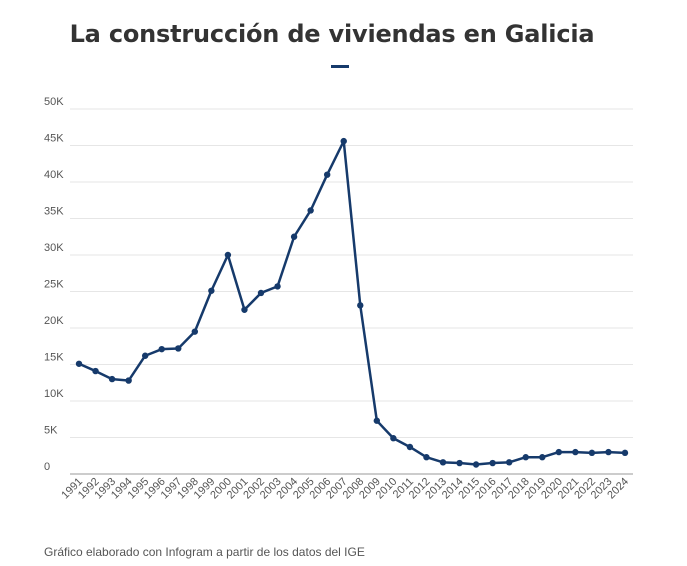  What do you see at coordinates (51, 431) in the screenshot?
I see `y-tick-label: 5K` at bounding box center [51, 431].